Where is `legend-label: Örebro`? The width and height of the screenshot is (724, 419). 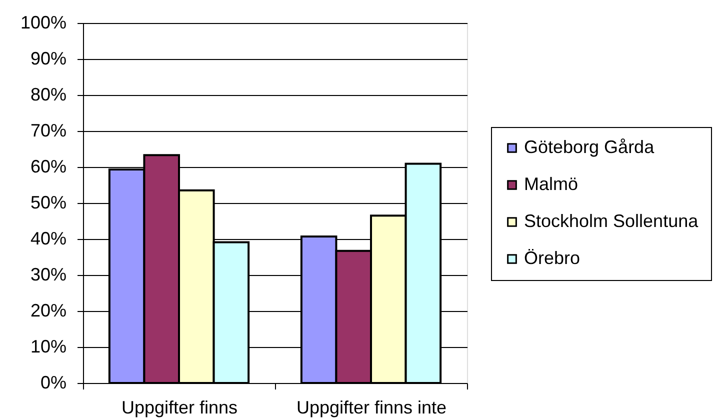 legend-label: Örebro is located at coordinates (552, 258).